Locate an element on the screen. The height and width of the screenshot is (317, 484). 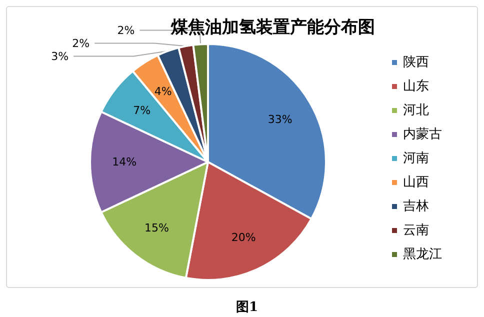
data-label: 7% is located at coordinates (142, 111).